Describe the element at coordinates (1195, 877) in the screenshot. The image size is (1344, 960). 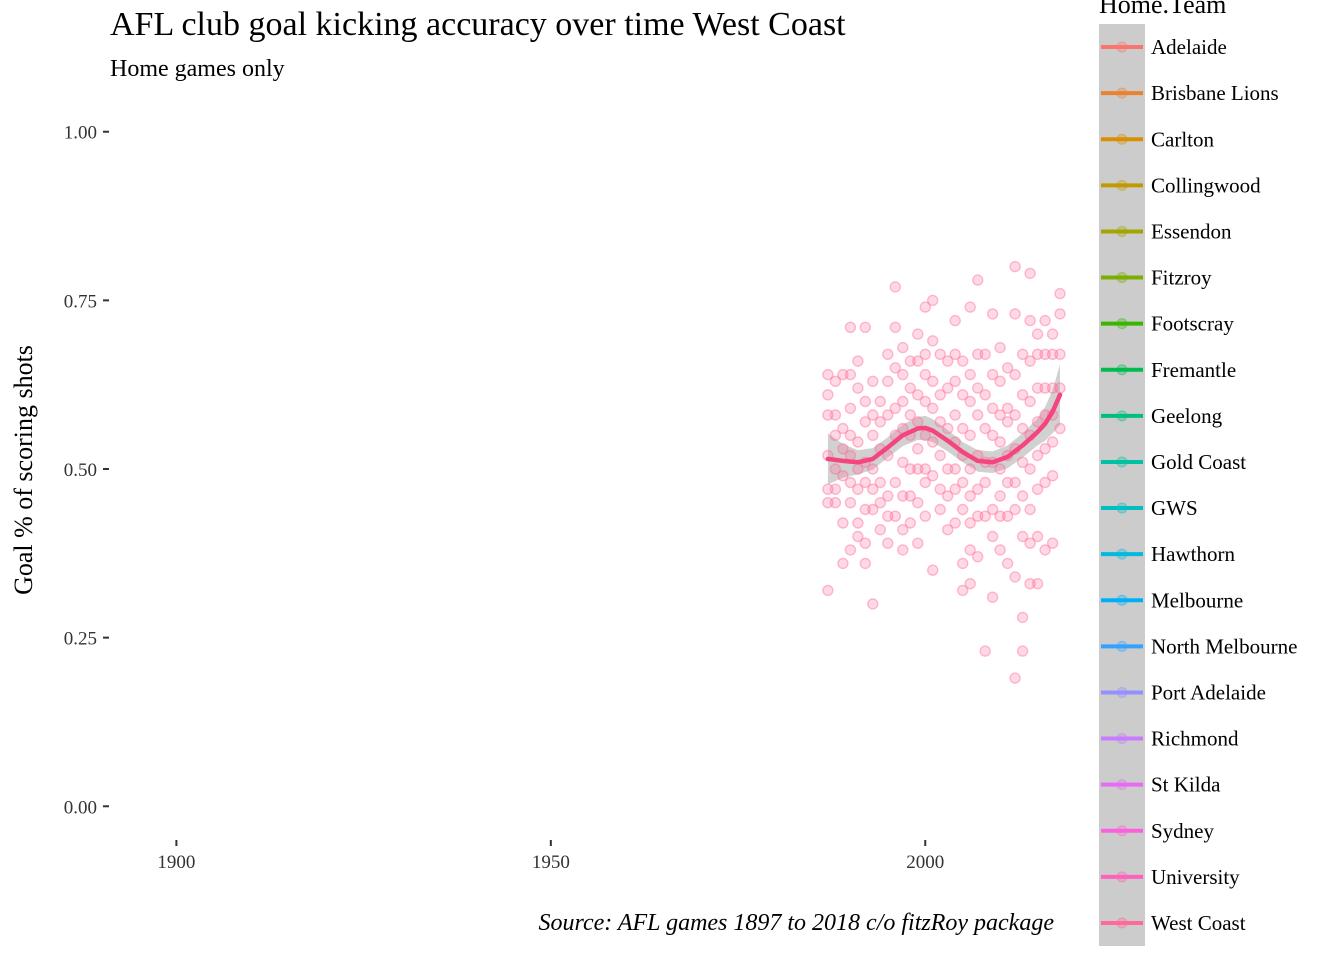
I see `legend-item-label: University` at that location.